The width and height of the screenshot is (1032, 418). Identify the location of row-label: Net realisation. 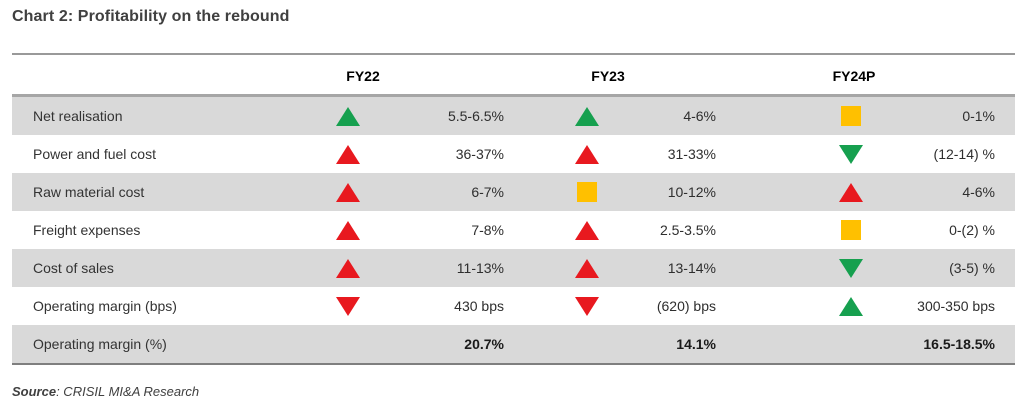
(78, 116).